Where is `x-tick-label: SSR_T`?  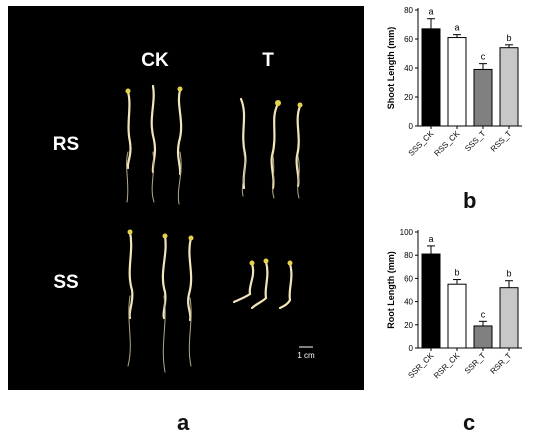
x-tick-label: SSR_T is located at coordinates (475, 363).